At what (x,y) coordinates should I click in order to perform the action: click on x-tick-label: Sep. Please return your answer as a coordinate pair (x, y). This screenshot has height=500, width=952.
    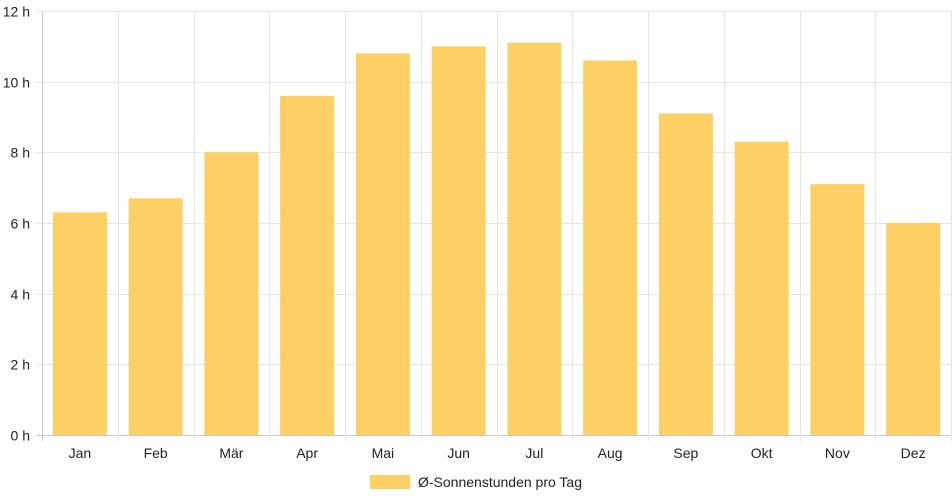
    Looking at the image, I should click on (685, 453).